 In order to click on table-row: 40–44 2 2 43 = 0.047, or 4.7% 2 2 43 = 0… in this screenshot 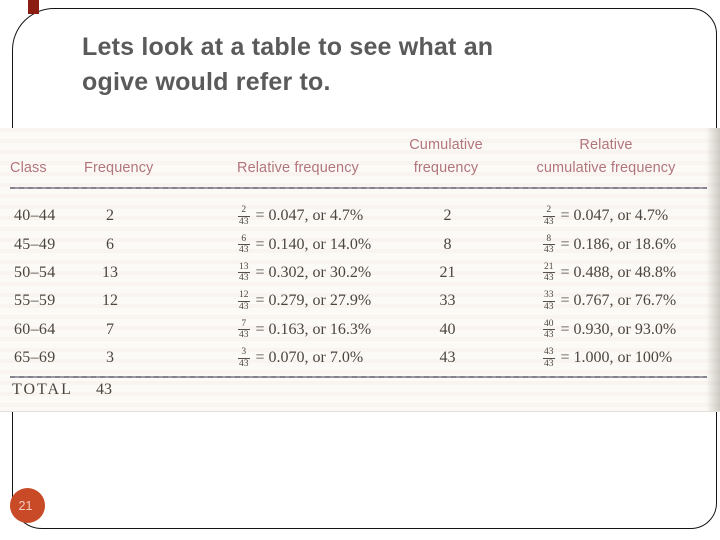, I will do `click(360, 216)`.